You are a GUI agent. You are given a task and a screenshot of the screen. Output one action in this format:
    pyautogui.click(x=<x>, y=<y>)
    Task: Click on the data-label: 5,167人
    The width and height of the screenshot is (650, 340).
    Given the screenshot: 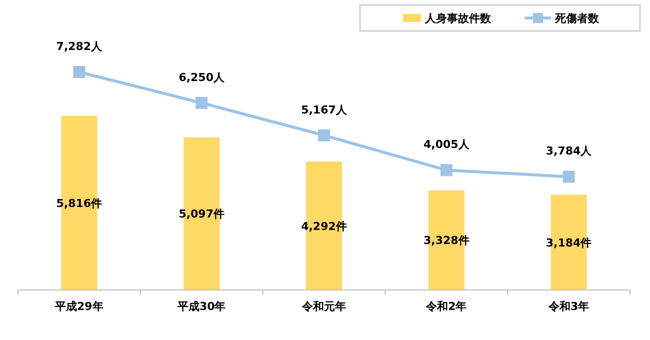 What is the action you would take?
    pyautogui.click(x=324, y=109)
    